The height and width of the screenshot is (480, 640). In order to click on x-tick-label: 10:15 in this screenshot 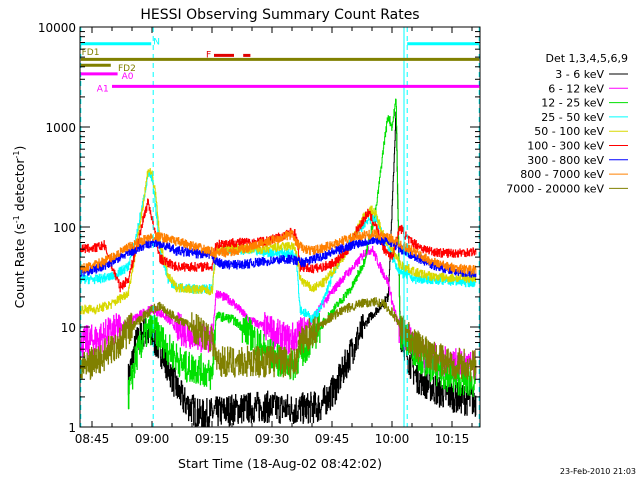, I will do `click(452, 439)`.